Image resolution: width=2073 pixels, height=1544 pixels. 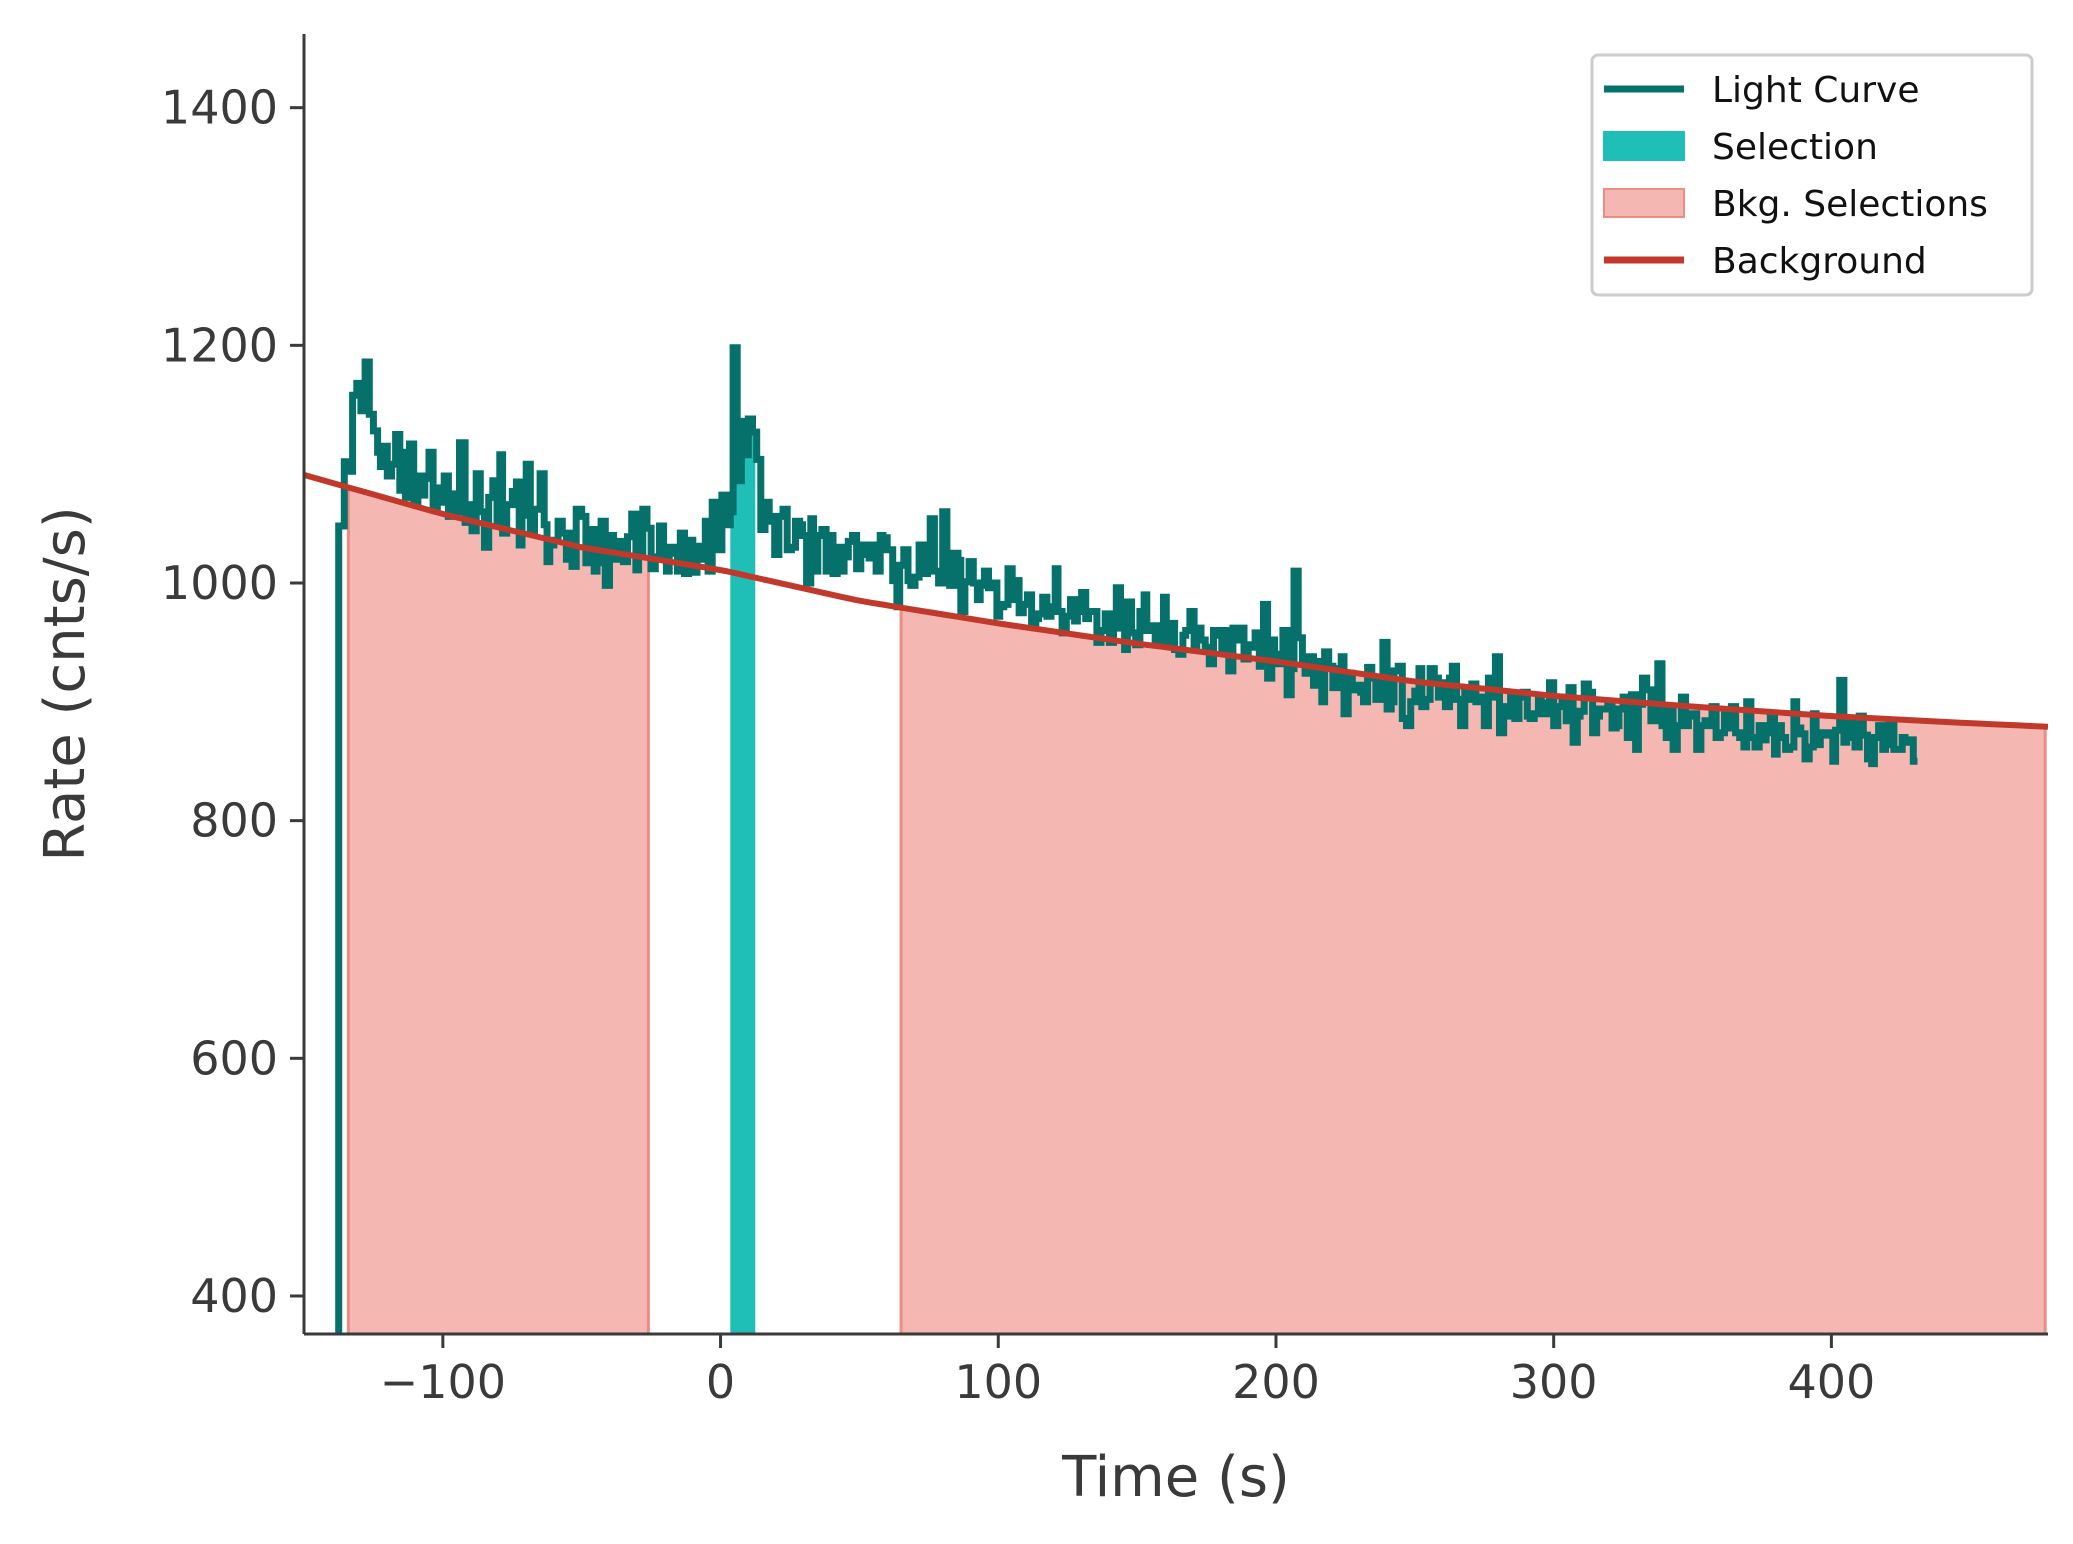 What do you see at coordinates (234, 1296) in the screenshot?
I see `y-tick-label: 400` at bounding box center [234, 1296].